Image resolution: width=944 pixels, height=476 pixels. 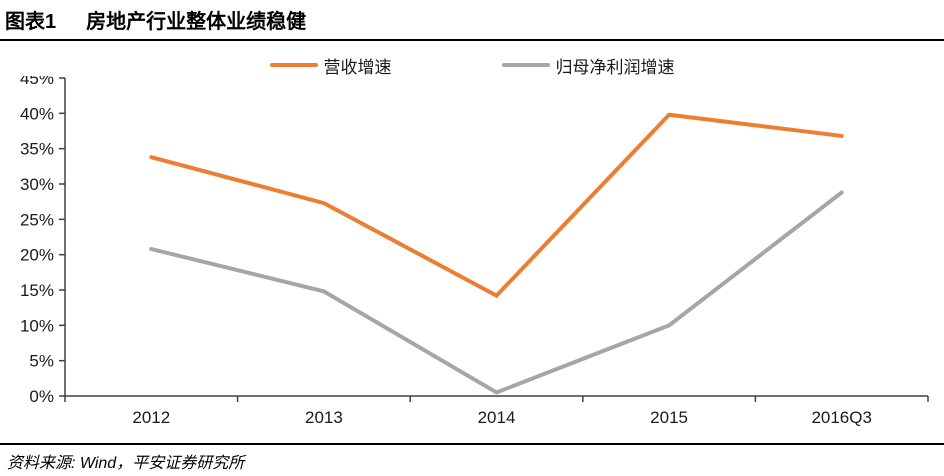 What do you see at coordinates (37, 113) in the screenshot?
I see `y-tick-label: 40%` at bounding box center [37, 113].